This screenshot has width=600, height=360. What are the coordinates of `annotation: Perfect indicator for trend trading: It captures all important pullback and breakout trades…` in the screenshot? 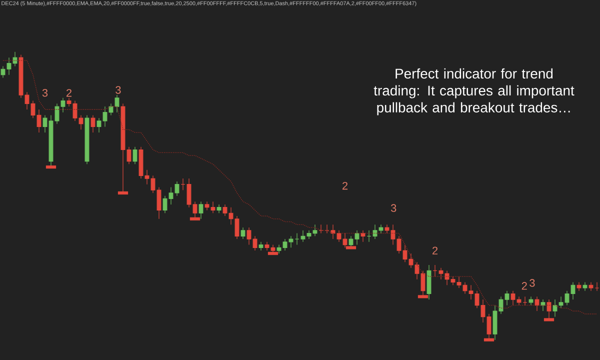 It's located at (474, 92).